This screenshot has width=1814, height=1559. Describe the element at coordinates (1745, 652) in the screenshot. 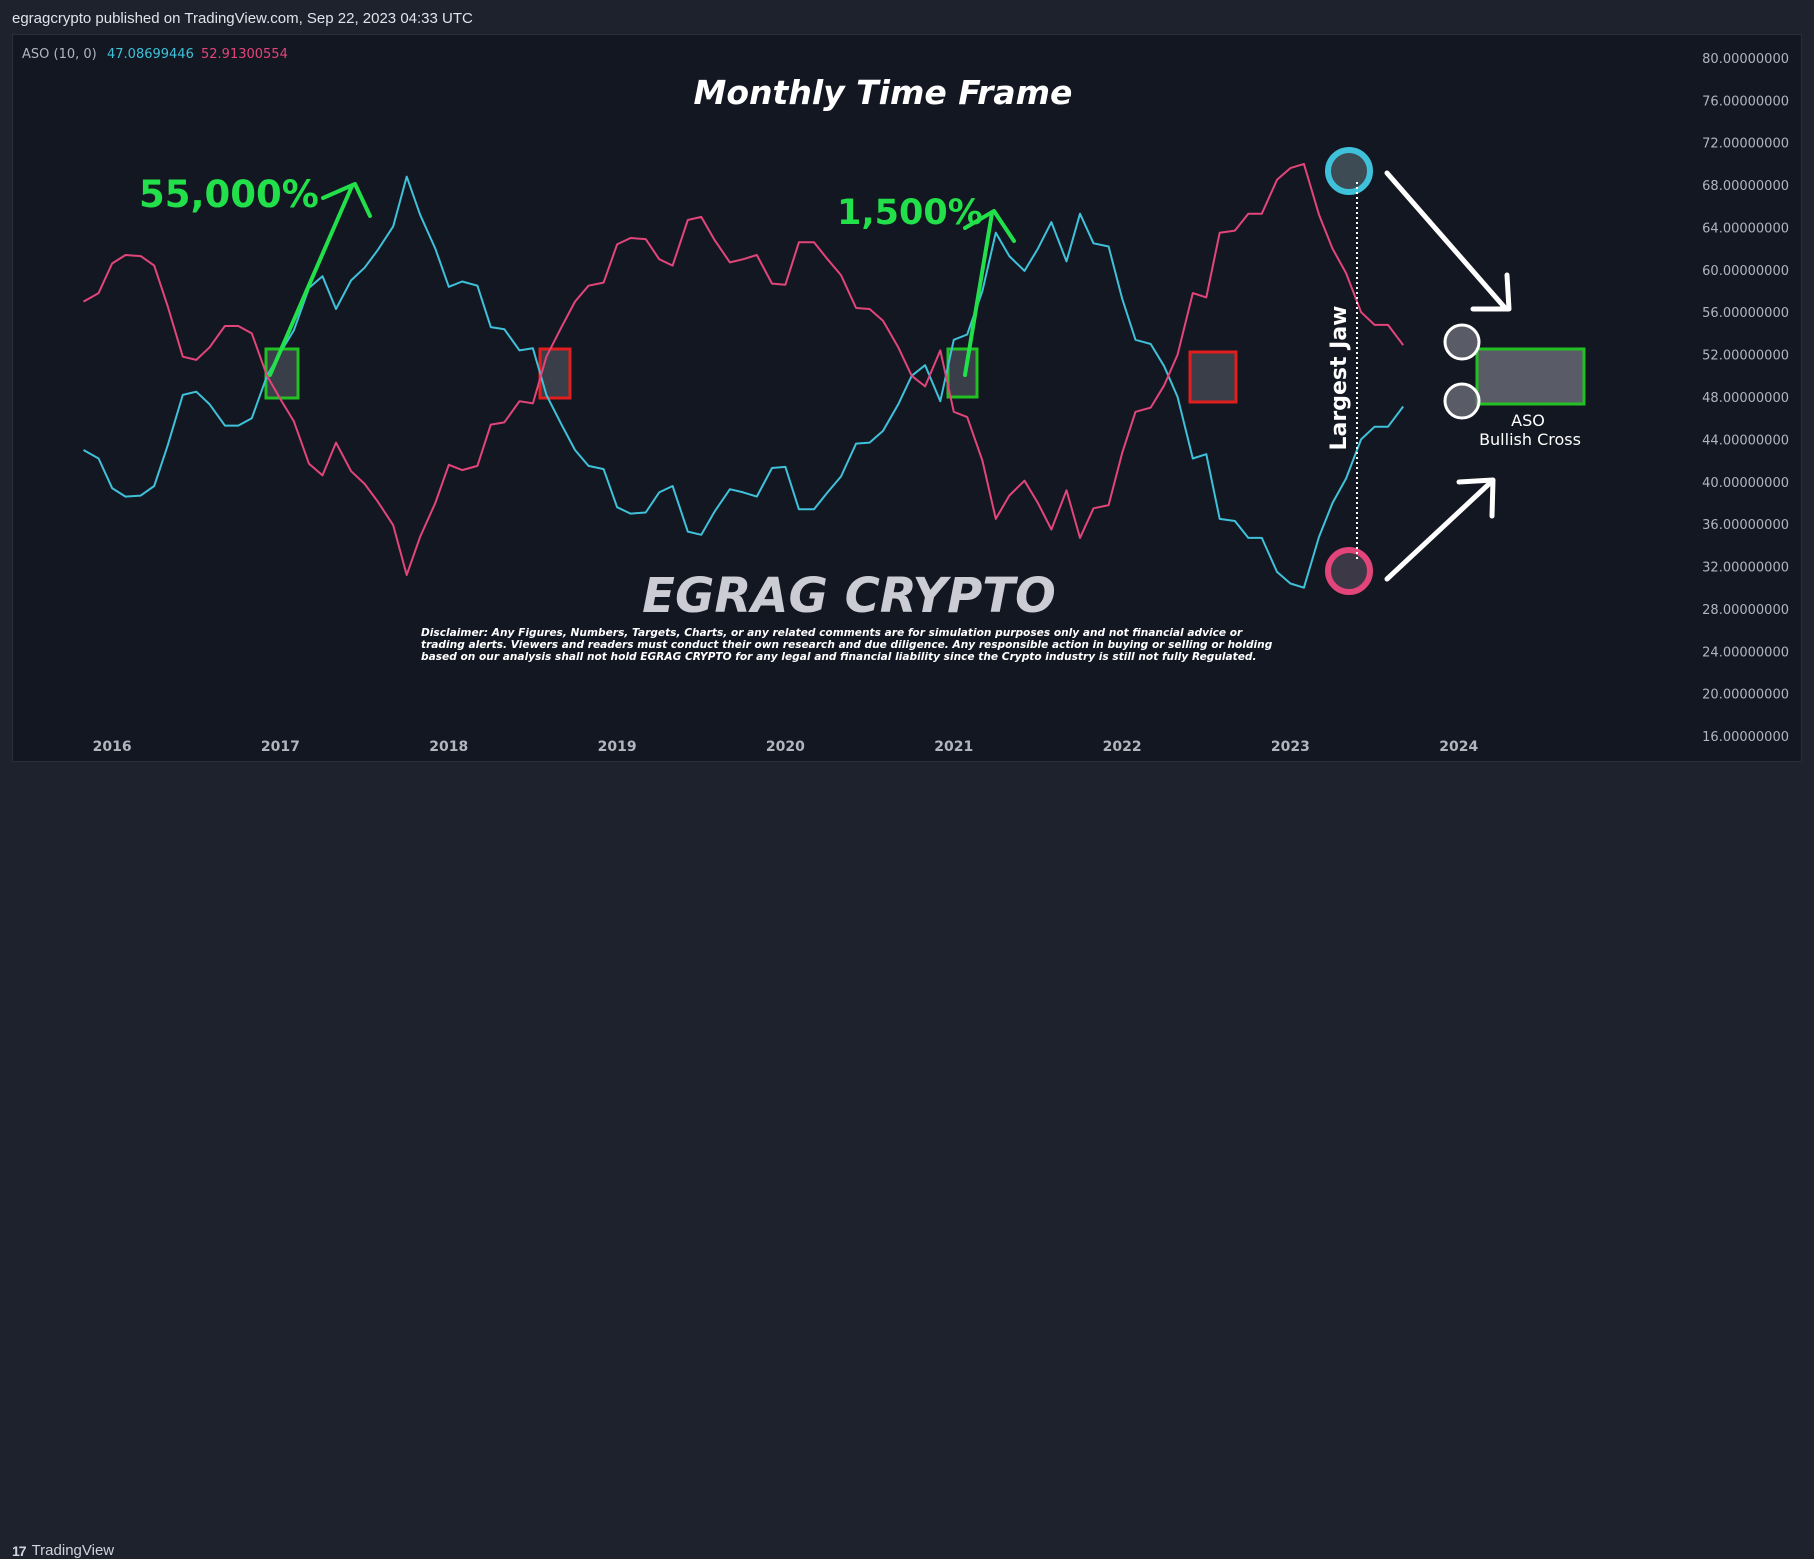

I see `y-tick-label: 24.00000000` at that location.